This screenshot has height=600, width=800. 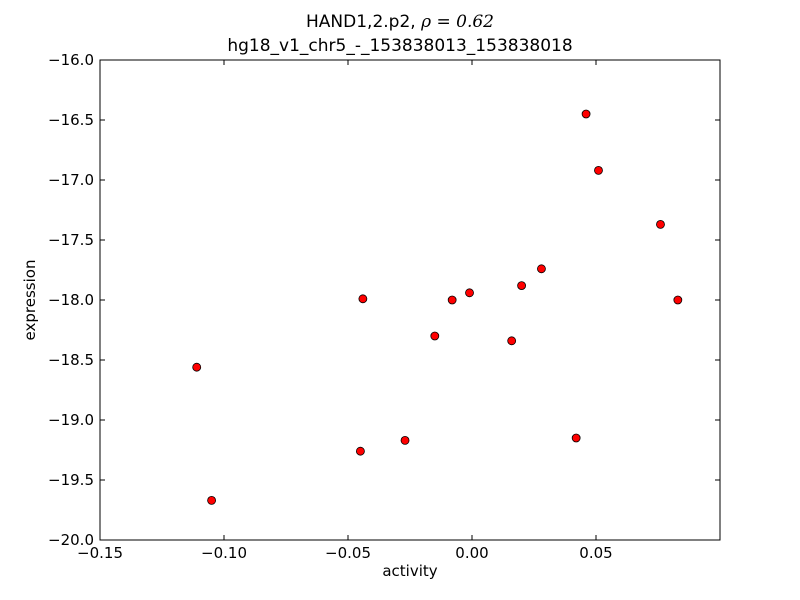 What do you see at coordinates (30, 300) in the screenshot?
I see `y-axis-label: expression` at bounding box center [30, 300].